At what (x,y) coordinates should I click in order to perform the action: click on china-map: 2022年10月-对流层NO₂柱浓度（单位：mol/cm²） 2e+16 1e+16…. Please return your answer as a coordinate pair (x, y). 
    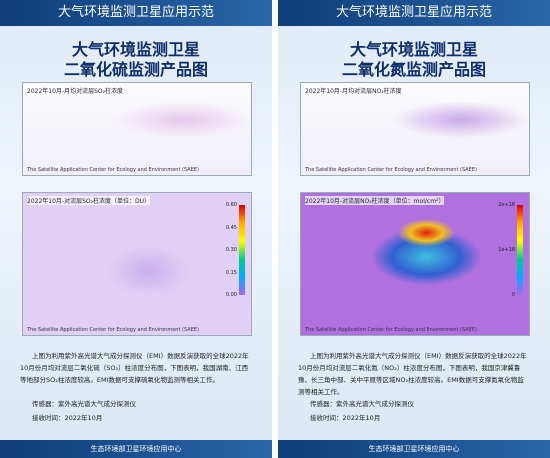
    Looking at the image, I should click on (415, 264).